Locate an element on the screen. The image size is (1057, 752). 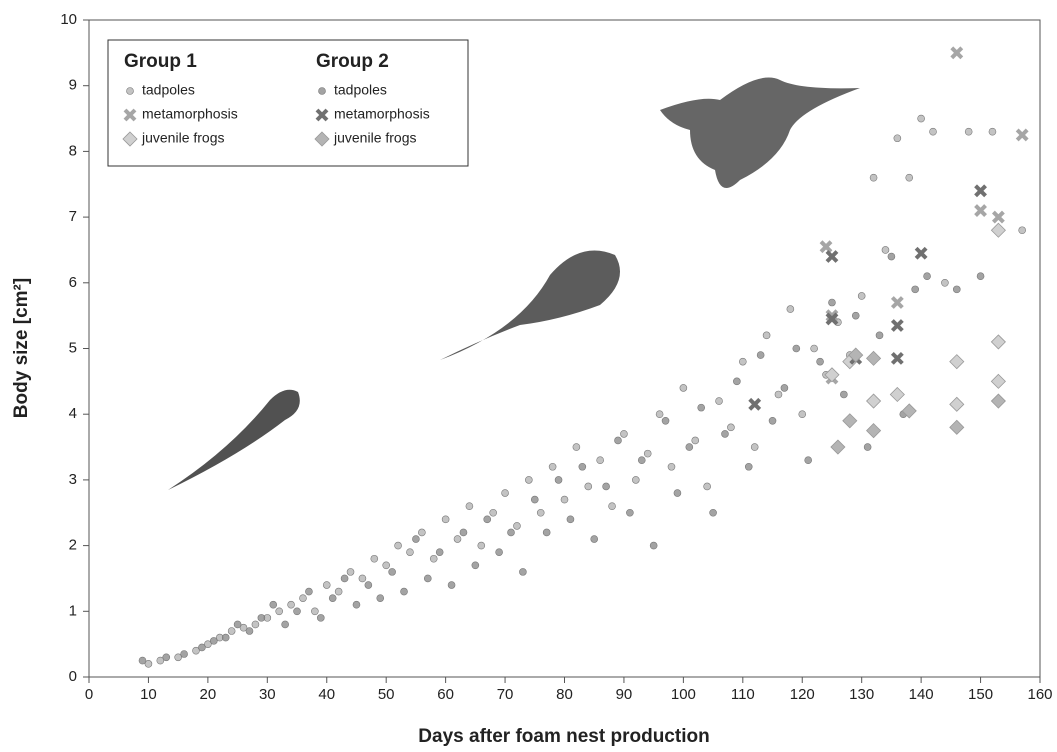
y-tick-label: 10 is located at coordinates (68, 19).